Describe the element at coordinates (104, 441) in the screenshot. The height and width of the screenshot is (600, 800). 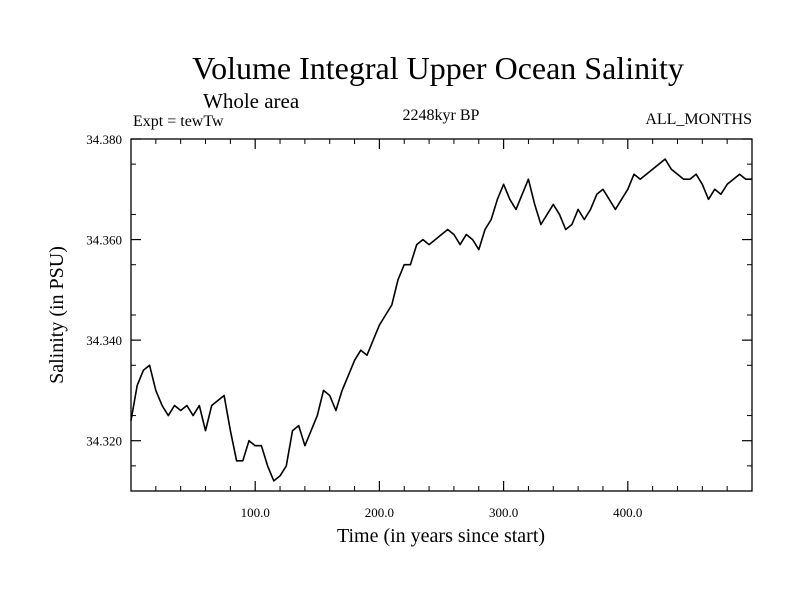
I see `y-tick-label: 34.320` at that location.